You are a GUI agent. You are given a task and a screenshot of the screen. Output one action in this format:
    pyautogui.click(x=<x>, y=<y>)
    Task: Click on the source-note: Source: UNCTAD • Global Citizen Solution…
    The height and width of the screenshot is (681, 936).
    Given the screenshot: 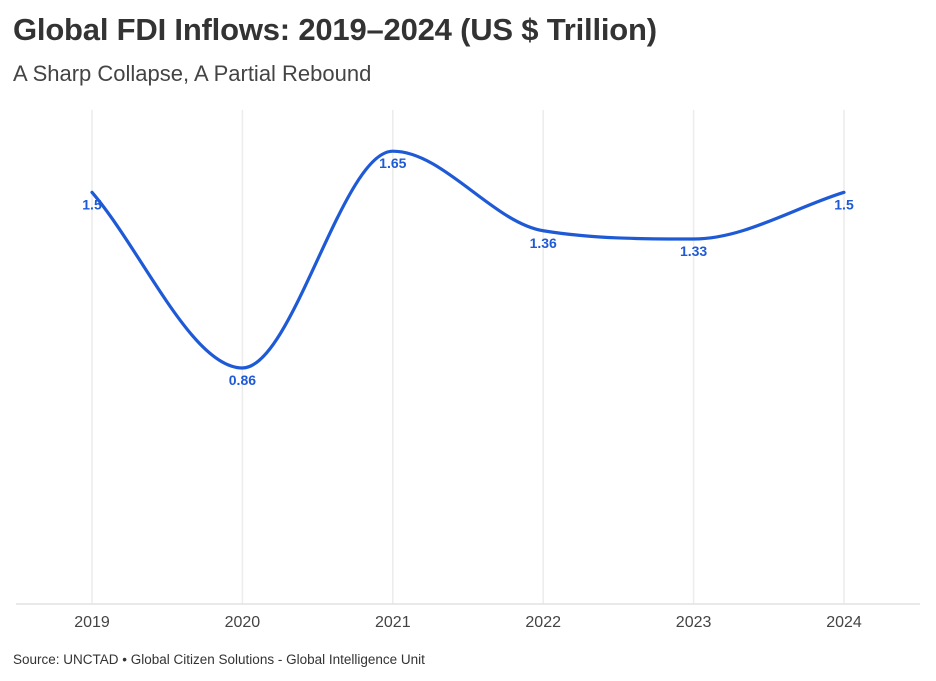 What is the action you would take?
    pyautogui.click(x=219, y=659)
    